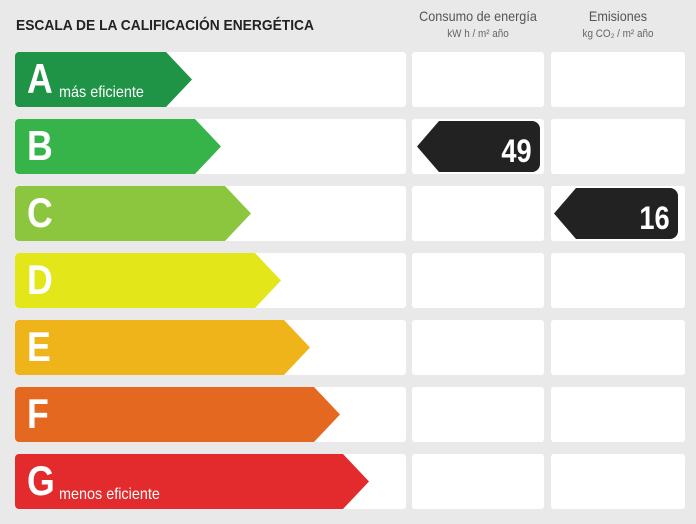 The width and height of the screenshot is (696, 524). I want to click on rating-arrow-c: C, so click(133, 213).